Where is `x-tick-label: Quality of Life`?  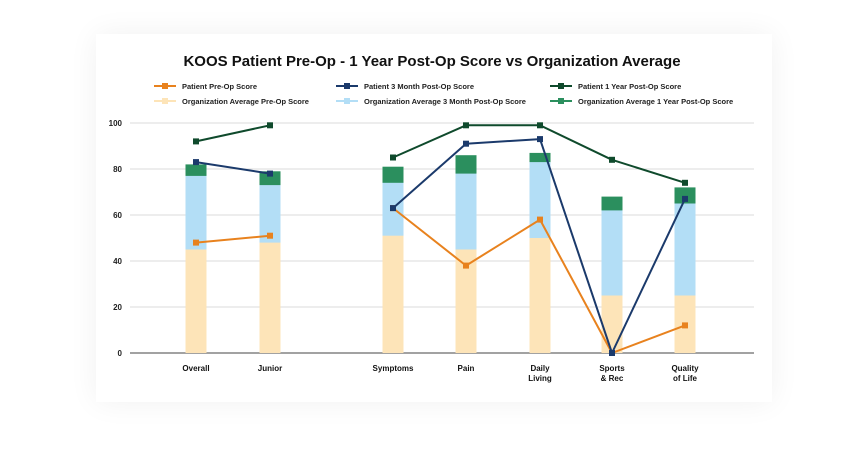
x-tick-label: Quality of Life is located at coordinates (685, 373).